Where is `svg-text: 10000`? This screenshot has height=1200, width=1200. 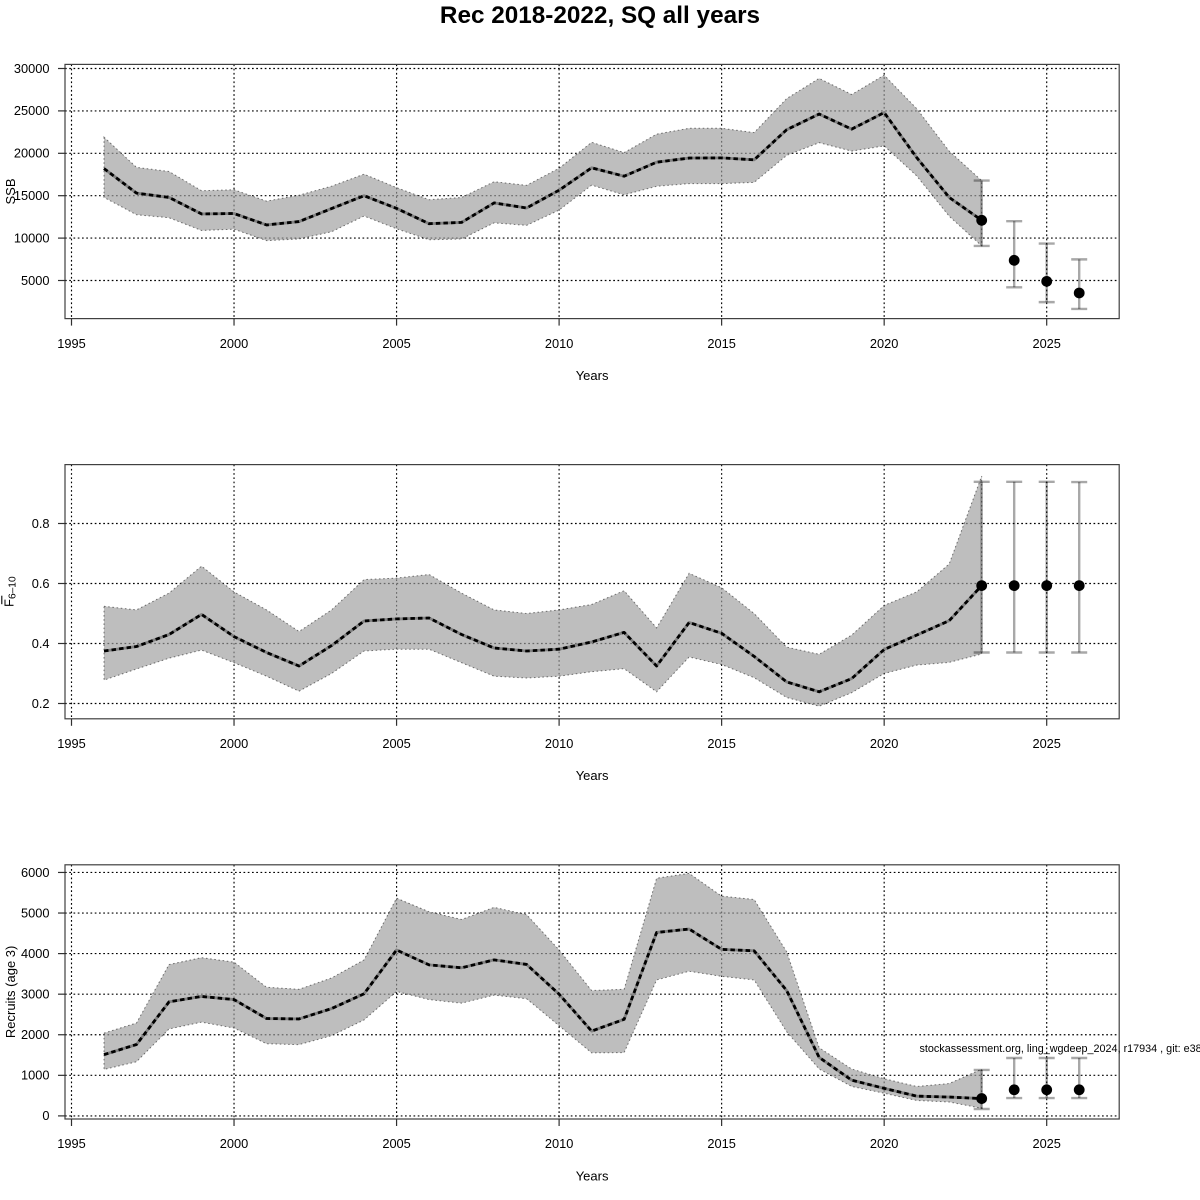
svg-text: 10000 is located at coordinates (32, 237).